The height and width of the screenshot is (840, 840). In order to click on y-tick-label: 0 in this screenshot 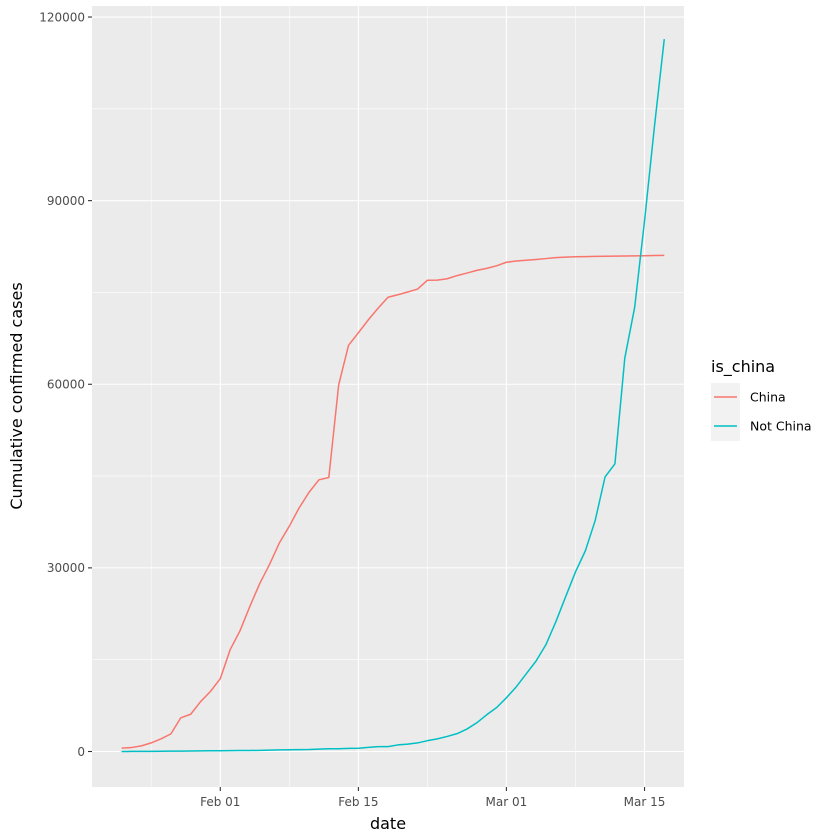, I will do `click(81, 752)`.